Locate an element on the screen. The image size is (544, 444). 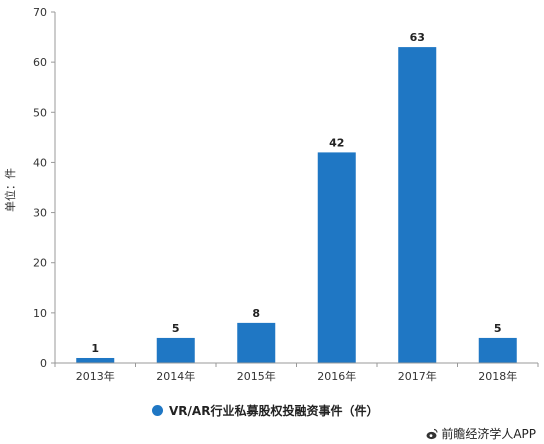
bar-value-label: 1 is located at coordinates (95, 348).